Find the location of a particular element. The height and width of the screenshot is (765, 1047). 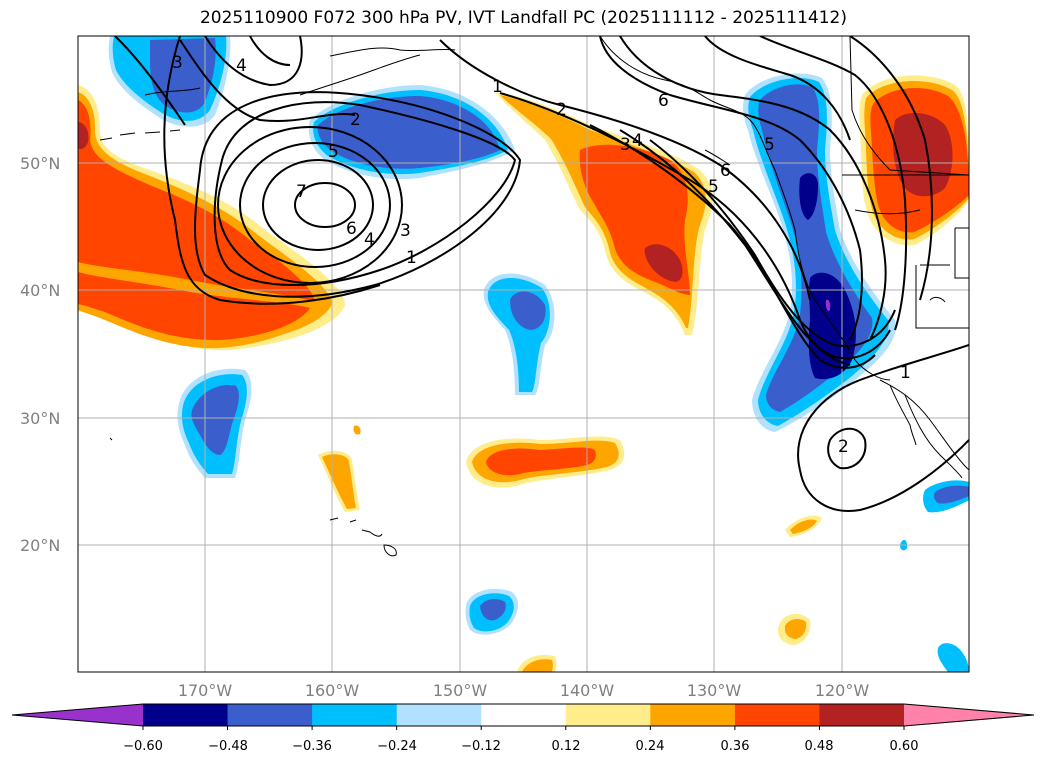

colorbar-tick-label: 0.24 is located at coordinates (650, 746).